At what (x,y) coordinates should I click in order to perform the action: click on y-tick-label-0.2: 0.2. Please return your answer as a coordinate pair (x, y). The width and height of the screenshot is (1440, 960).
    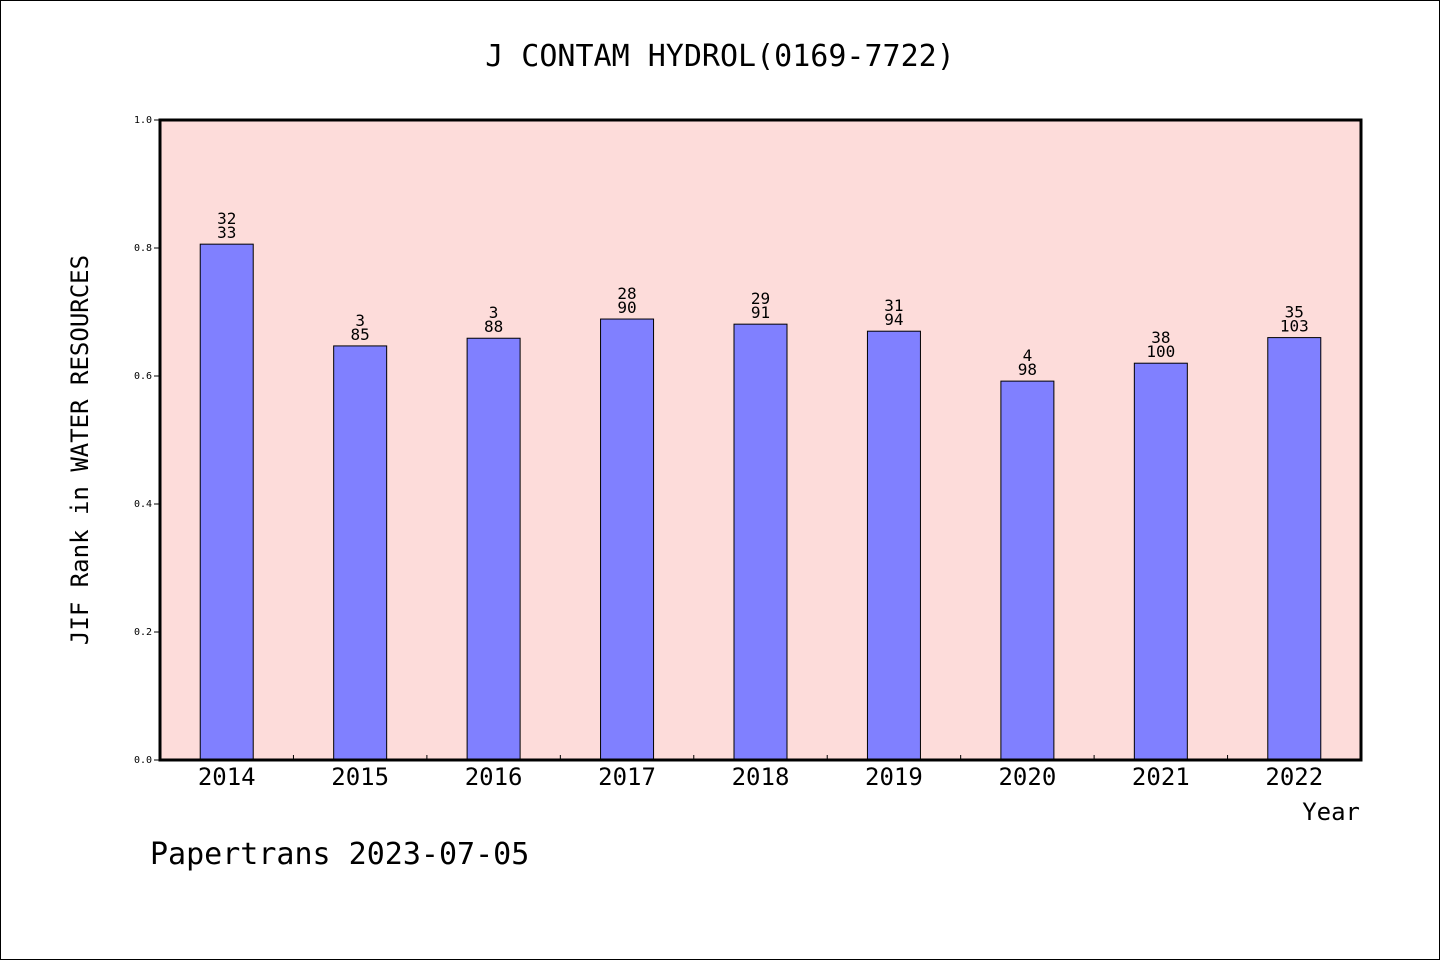
    Looking at the image, I should click on (143, 632).